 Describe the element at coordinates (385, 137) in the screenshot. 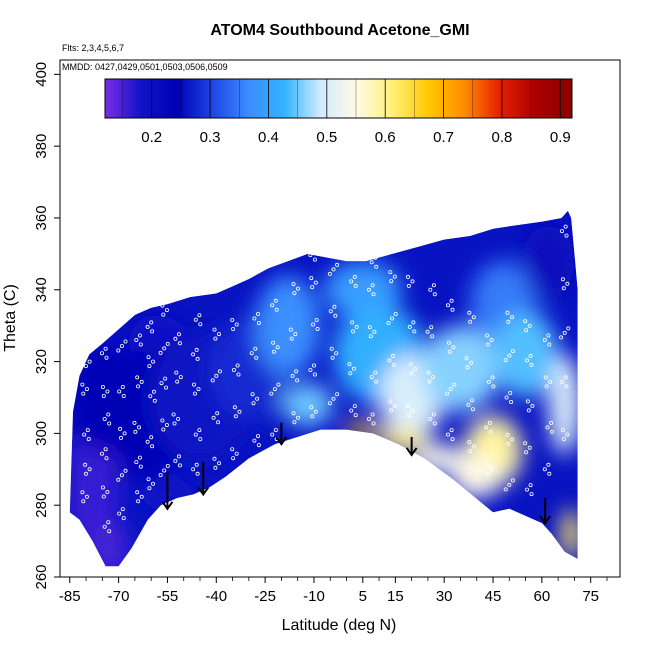

I see `colorbar-tick-label: 0.6` at that location.